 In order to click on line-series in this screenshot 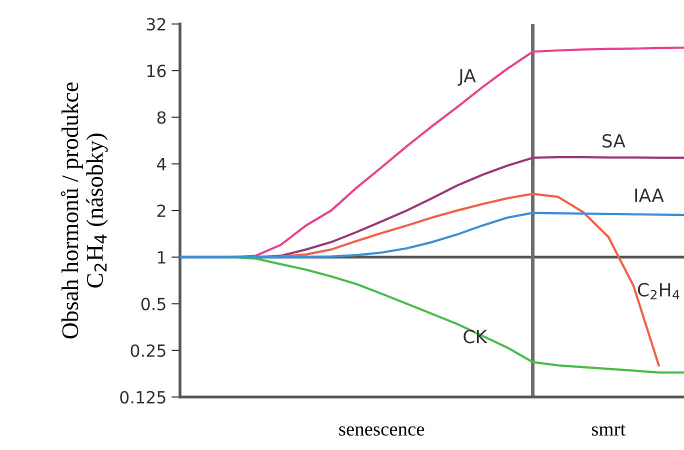, I will do `click(432, 235)`.